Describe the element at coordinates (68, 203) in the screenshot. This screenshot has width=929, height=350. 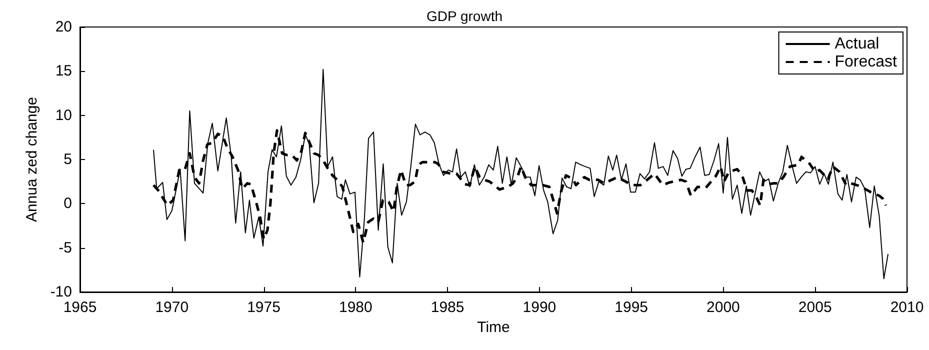
I see `y-tick-label: 0` at that location.